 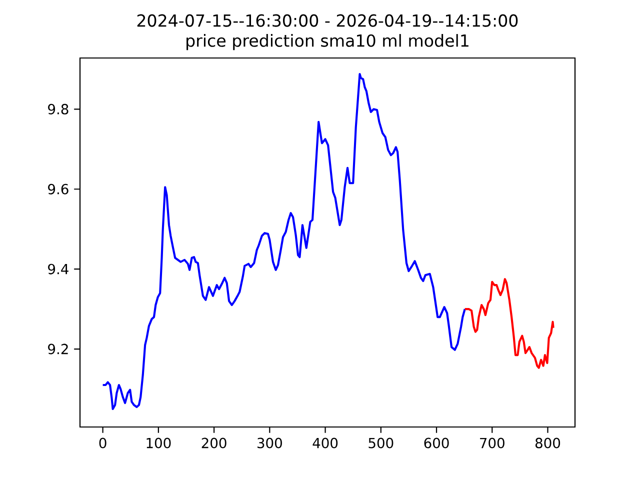 I want to click on x-tick-label: 600, so click(x=436, y=443).